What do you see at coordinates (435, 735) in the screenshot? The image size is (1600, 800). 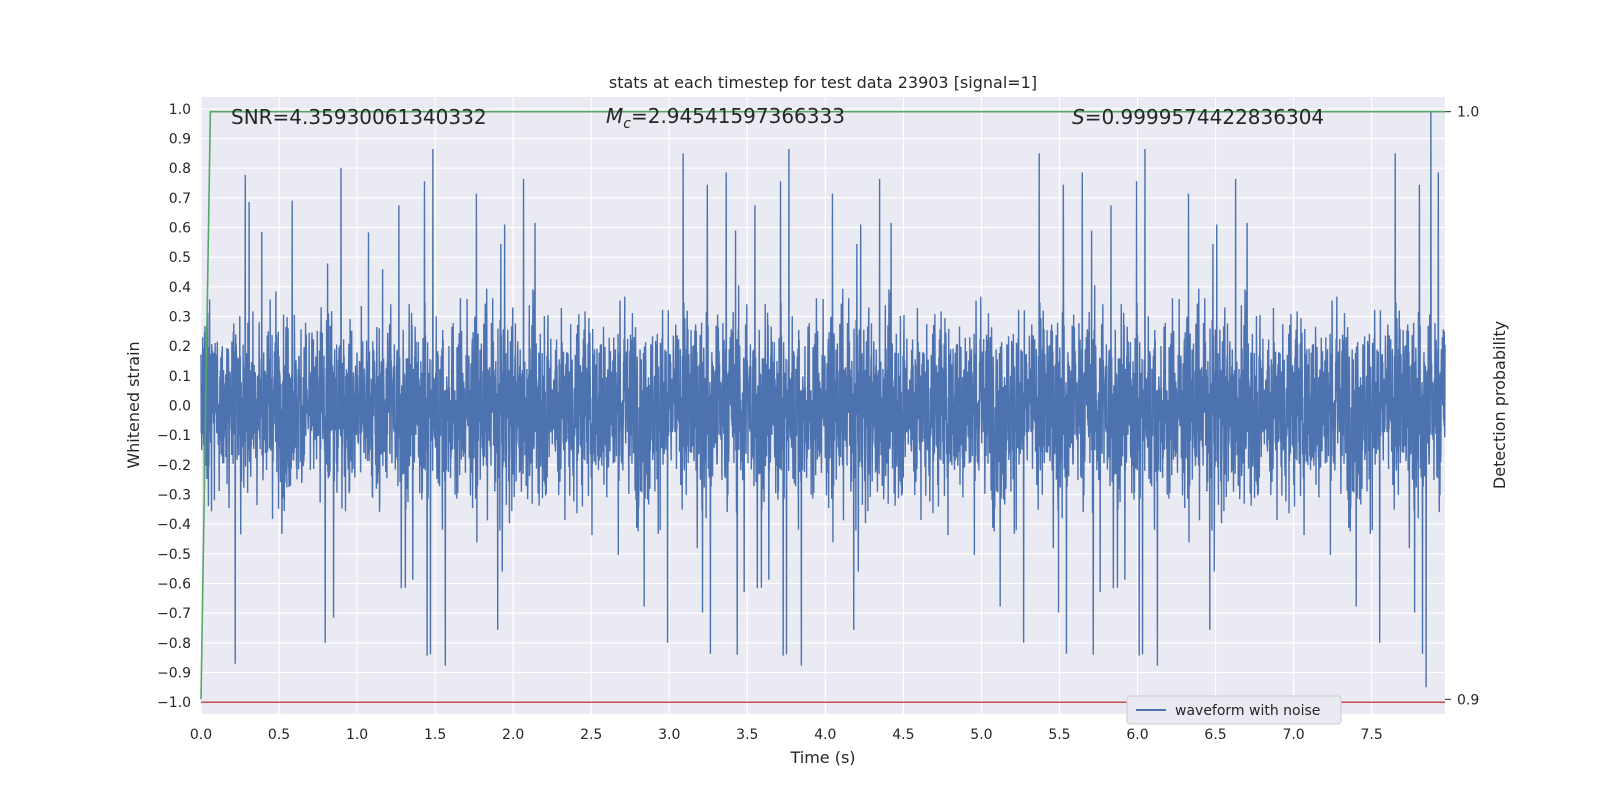 I see `x-tick-label: 1.5` at bounding box center [435, 735].